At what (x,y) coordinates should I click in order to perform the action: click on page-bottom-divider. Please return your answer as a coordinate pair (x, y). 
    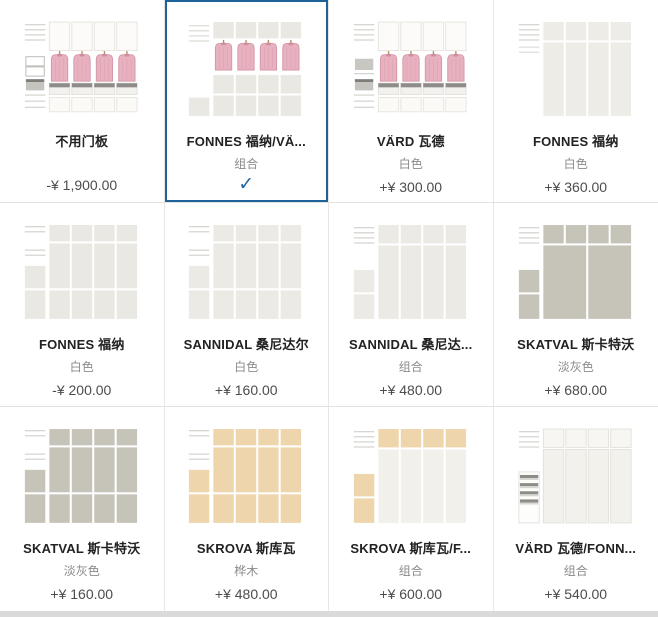
    Looking at the image, I should click on (329, 614).